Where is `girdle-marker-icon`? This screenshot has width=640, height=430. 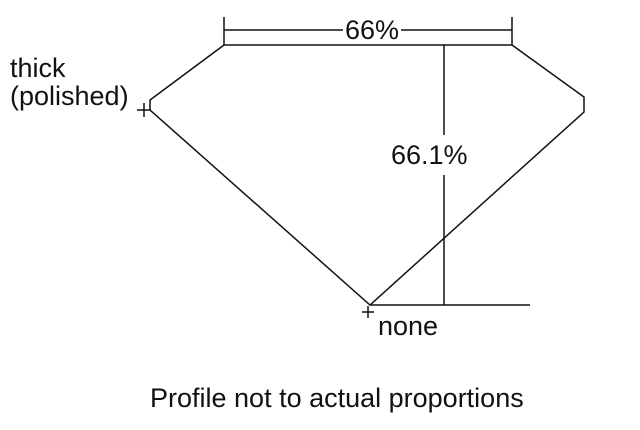
girdle-marker-icon is located at coordinates (144, 110).